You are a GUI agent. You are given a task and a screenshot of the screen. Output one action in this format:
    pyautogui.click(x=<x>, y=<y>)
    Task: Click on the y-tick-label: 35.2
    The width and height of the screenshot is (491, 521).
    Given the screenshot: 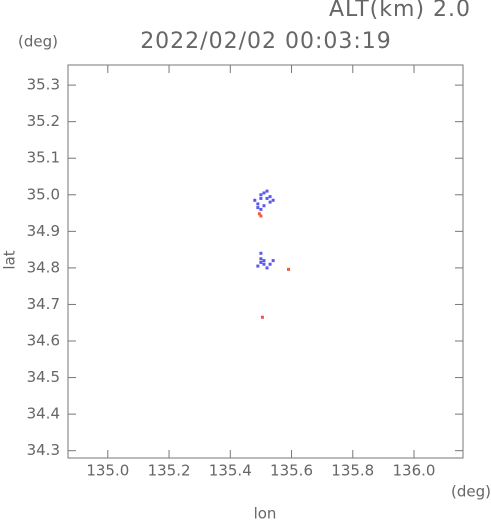 What is the action you would take?
    pyautogui.click(x=43, y=121)
    